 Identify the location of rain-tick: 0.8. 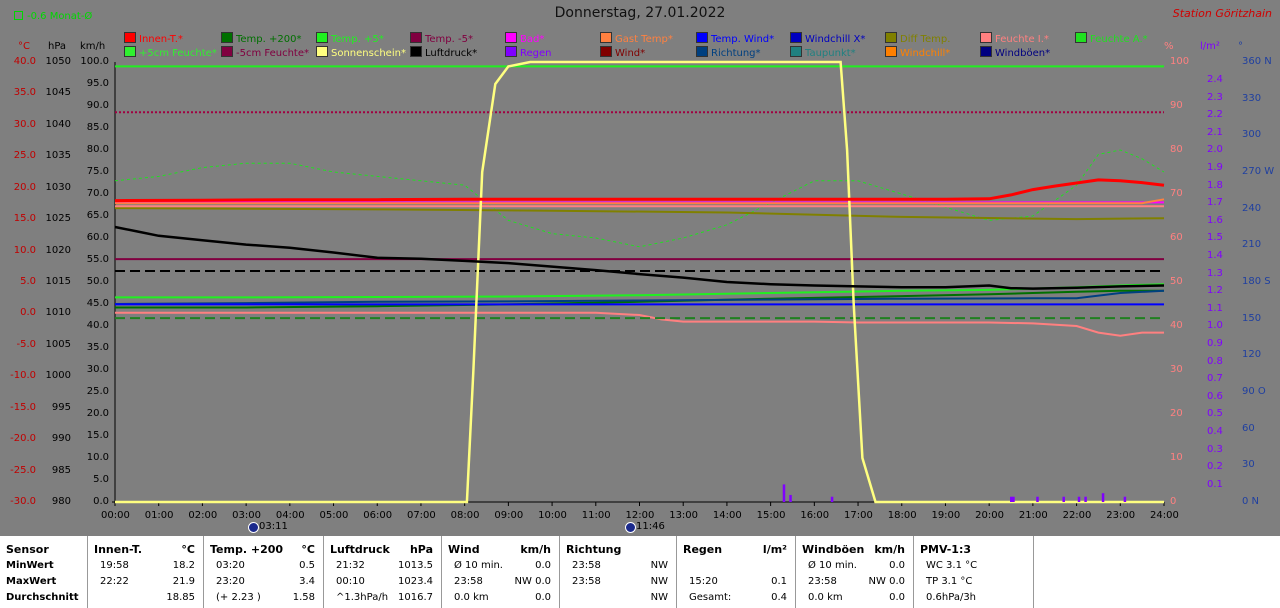
(1215, 361).